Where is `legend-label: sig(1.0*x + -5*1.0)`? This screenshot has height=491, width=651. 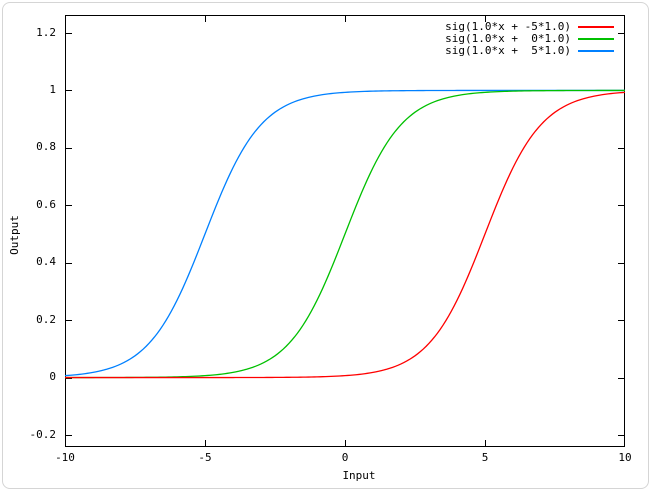
legend-label: sig(1.0*x + -5*1.0) is located at coordinates (508, 26).